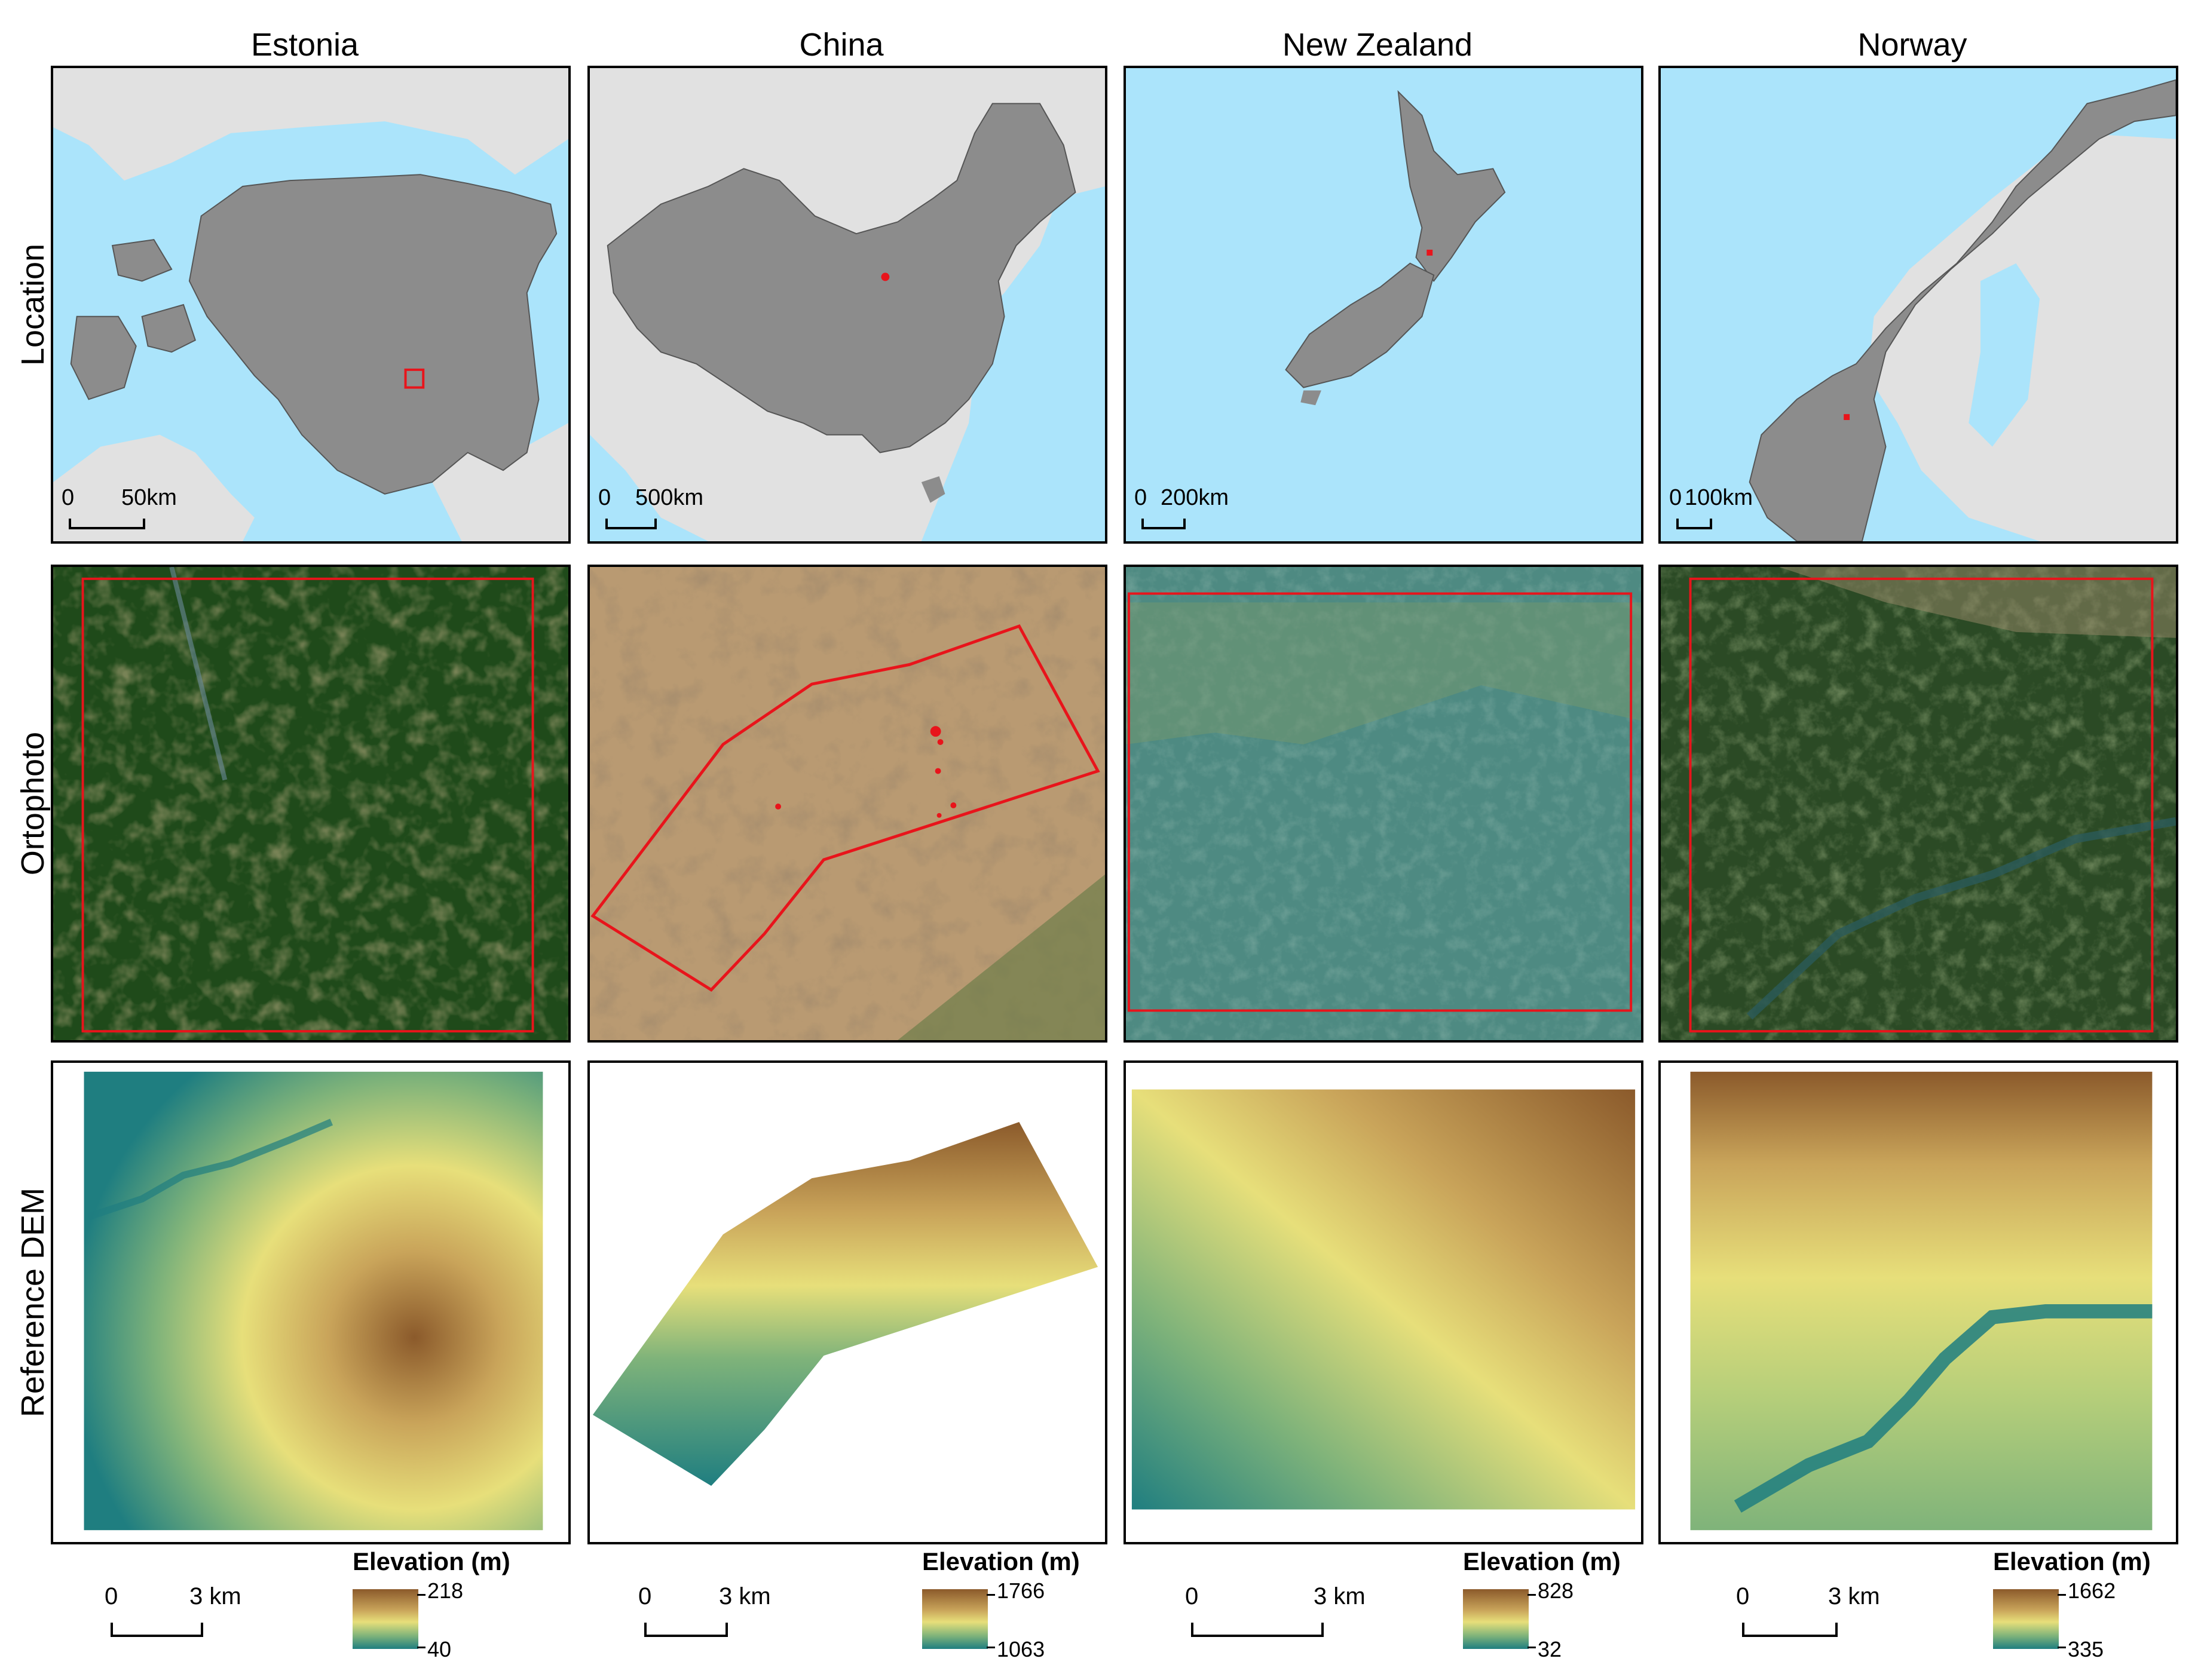  What do you see at coordinates (676, 509) in the screenshot?
I see `location-scale-bar-china: 0 500km` at bounding box center [676, 509].